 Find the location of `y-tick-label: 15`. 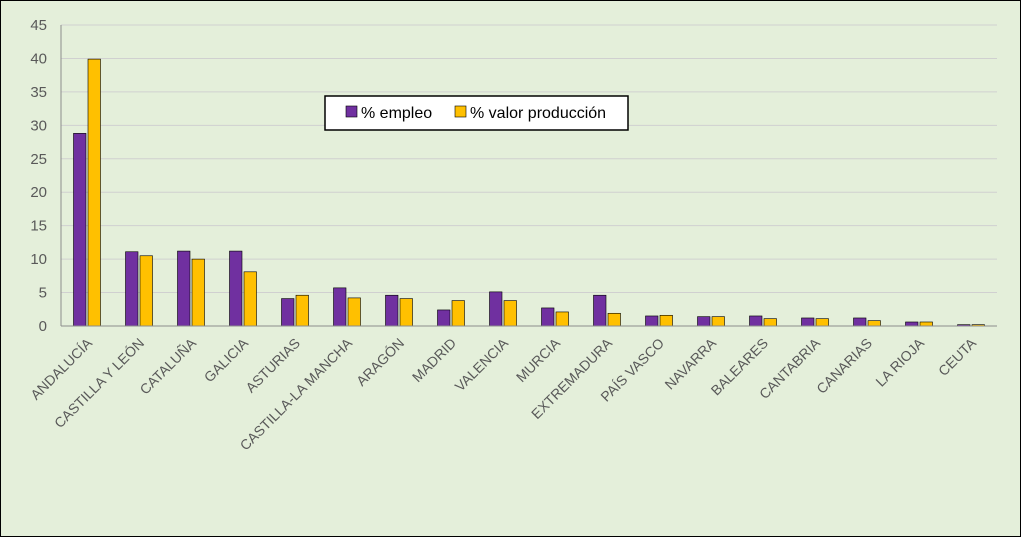

y-tick-label: 15 is located at coordinates (38, 226).